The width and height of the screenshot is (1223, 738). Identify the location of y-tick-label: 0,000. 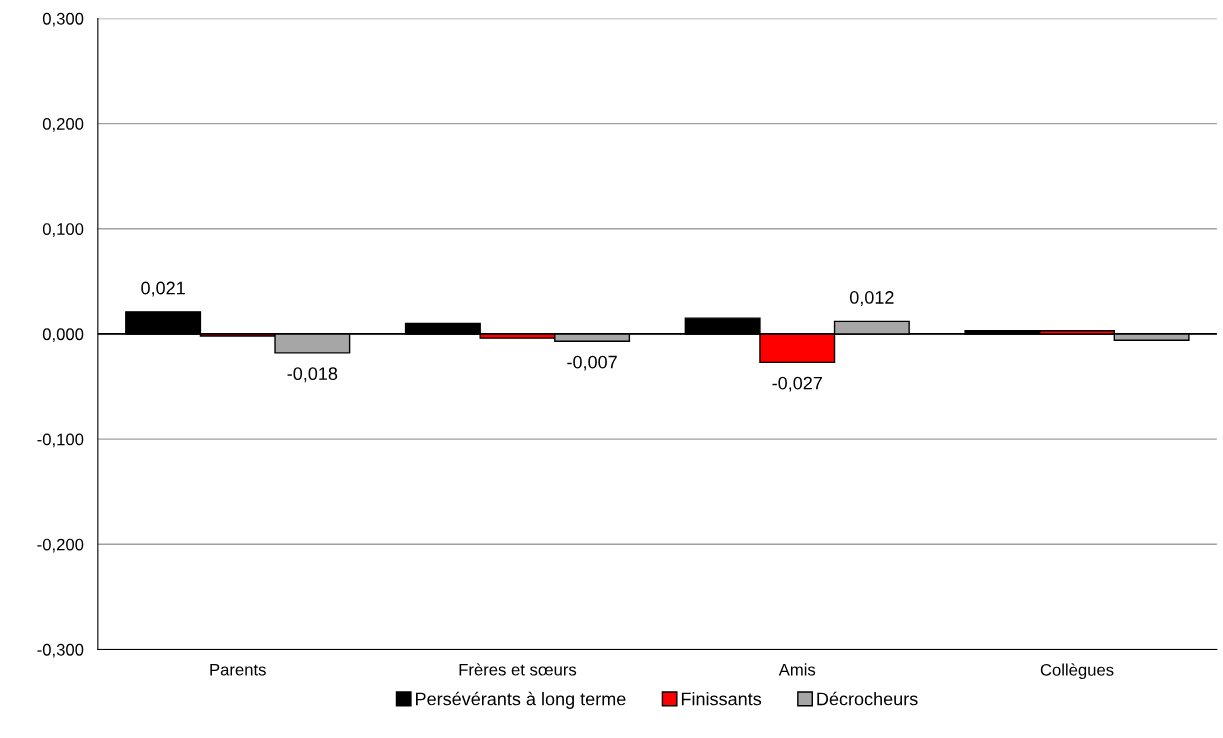
(63, 335).